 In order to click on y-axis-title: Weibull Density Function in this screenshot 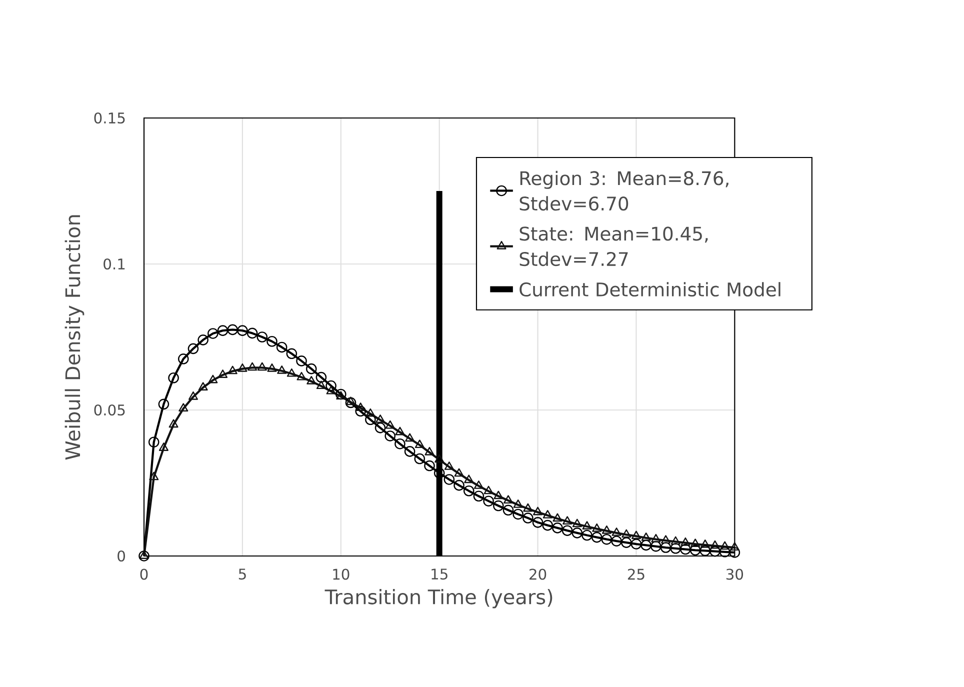, I will do `click(74, 337)`.